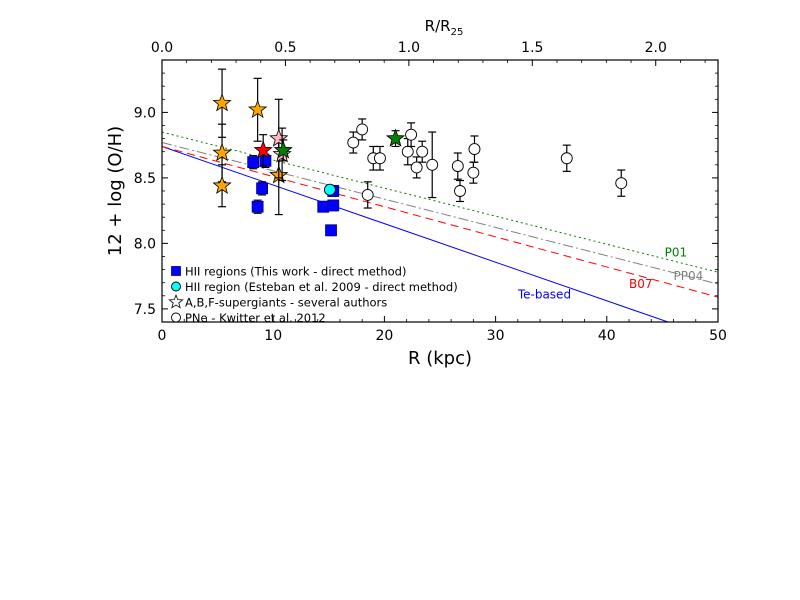 Image resolution: width=800 pixels, height=600 pixels. I want to click on label-te-based: Te-based, so click(544, 294).